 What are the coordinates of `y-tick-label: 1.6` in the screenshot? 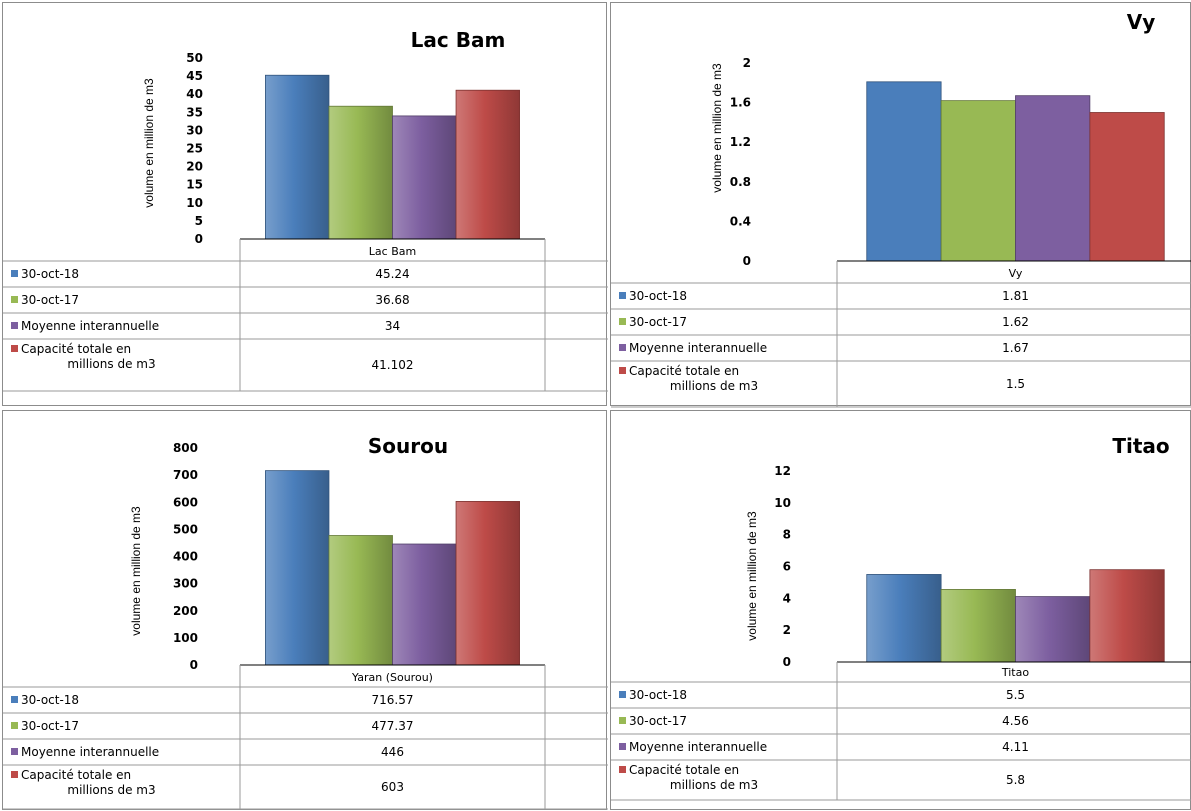 It's located at (740, 103).